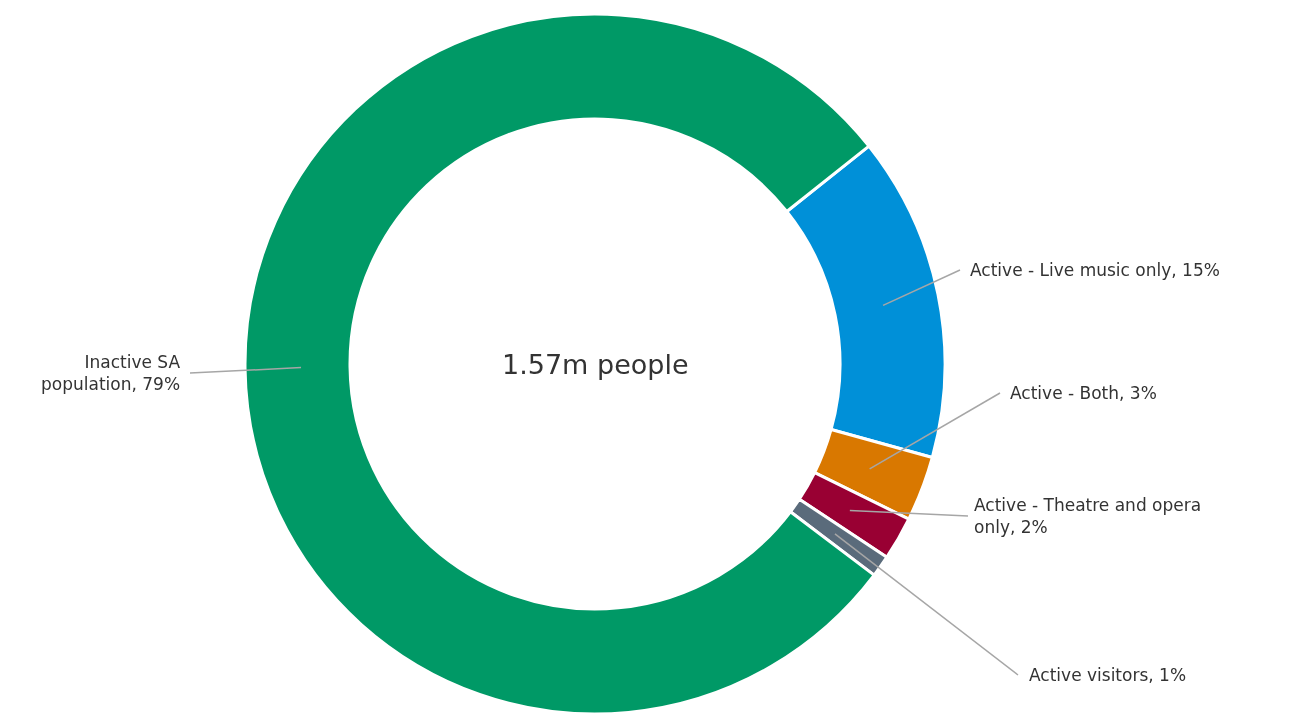 The image size is (1293, 714). I want to click on slice-label: Active - Live music only, 15%, so click(1095, 270).